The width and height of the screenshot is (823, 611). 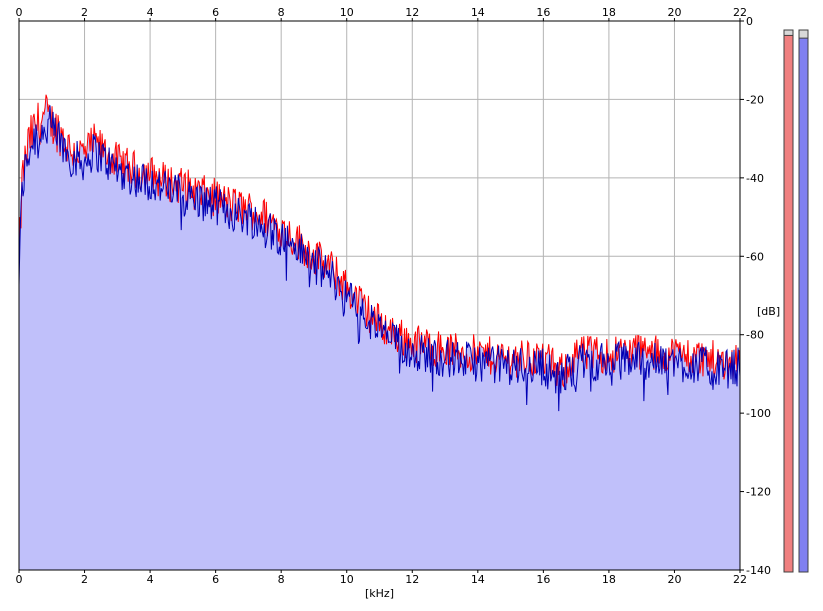 What do you see at coordinates (84, 579) in the screenshot?
I see `x-tick-bottom-1: 2` at bounding box center [84, 579].